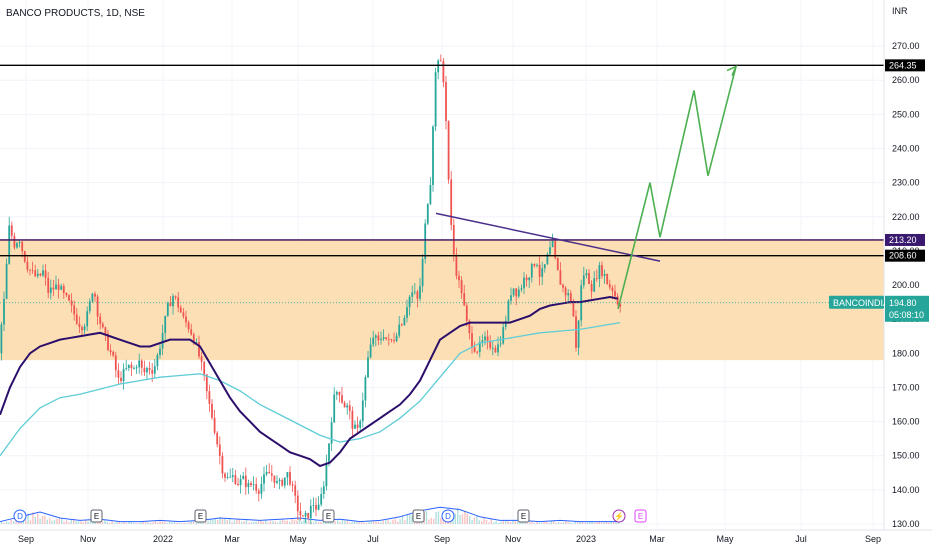 The image size is (932, 550). What do you see at coordinates (163, 539) in the screenshot?
I see `x-tick-label: 2022` at bounding box center [163, 539].